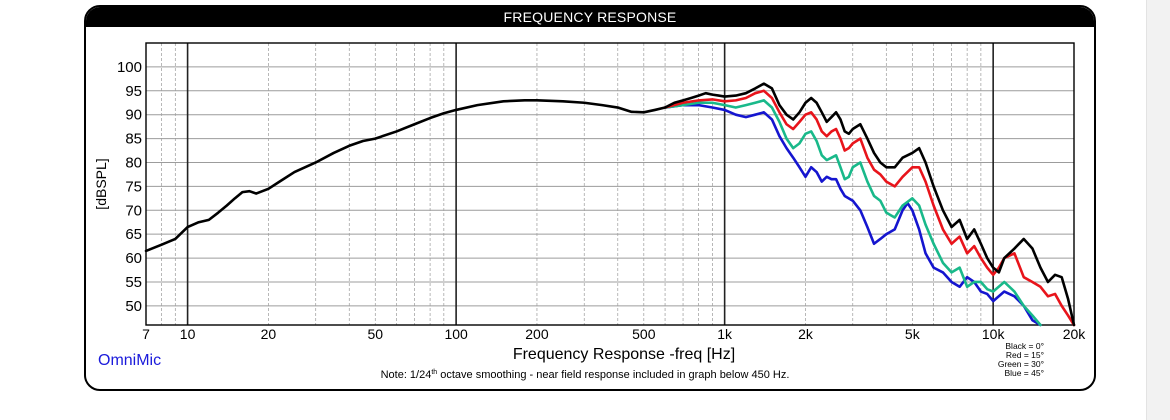  I want to click on note-prefix: Note: 1/24, so click(406, 375).